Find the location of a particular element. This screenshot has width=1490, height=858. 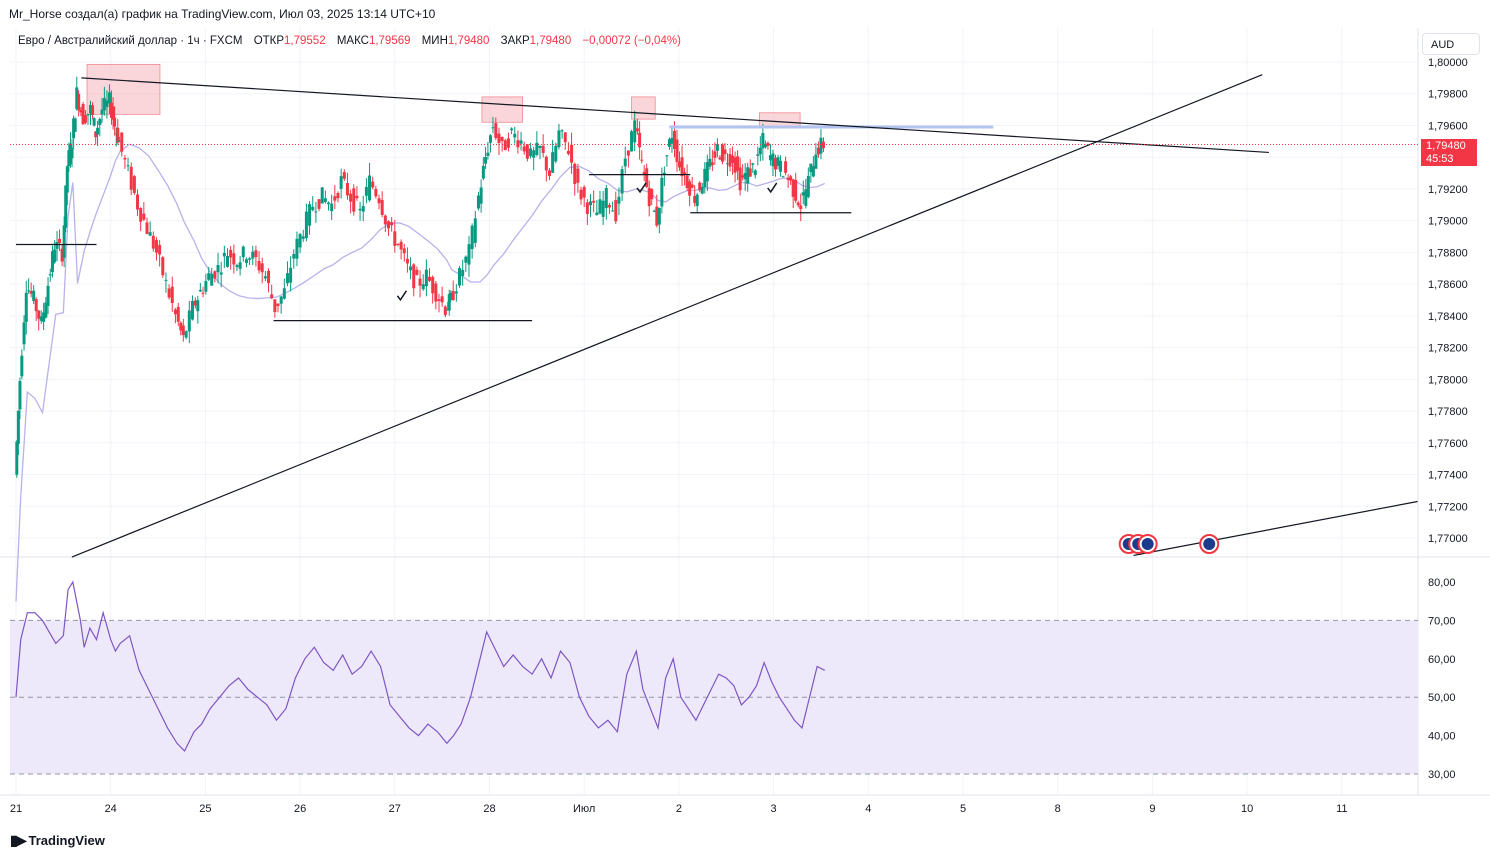

close-value: 1,79480 is located at coordinates (550, 41).